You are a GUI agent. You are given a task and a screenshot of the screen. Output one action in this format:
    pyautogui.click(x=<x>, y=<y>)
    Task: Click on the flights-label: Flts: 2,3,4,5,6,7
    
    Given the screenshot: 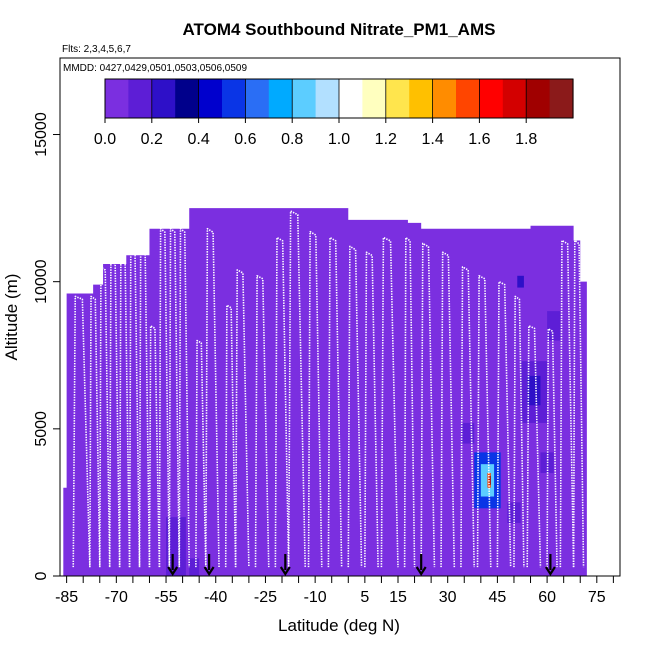 What is the action you would take?
    pyautogui.click(x=96, y=49)
    